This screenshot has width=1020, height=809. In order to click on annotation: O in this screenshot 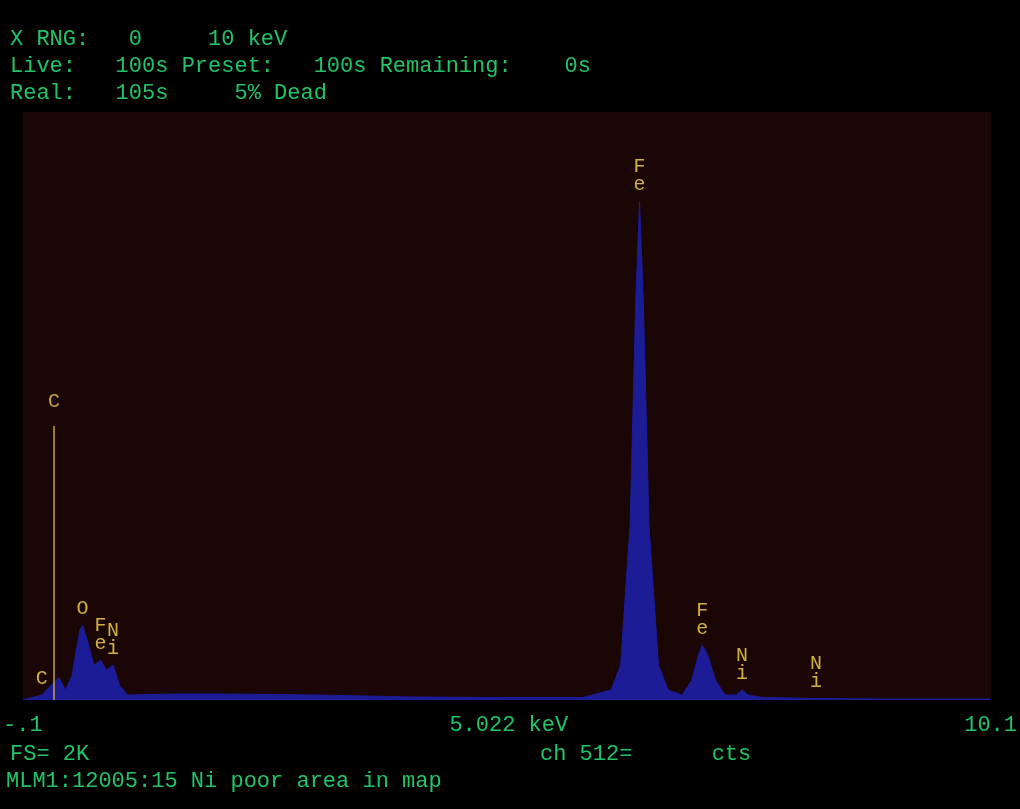, I will do `click(82, 608)`.